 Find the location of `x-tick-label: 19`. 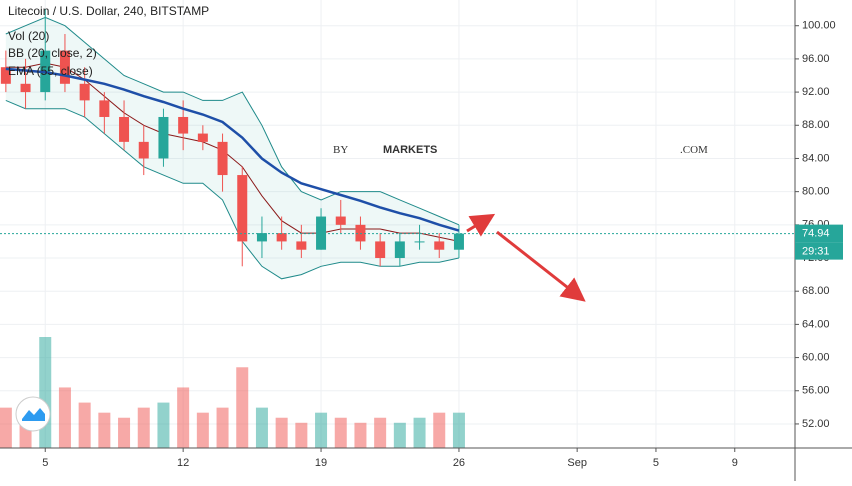

x-tick-label: 19 is located at coordinates (321, 463).